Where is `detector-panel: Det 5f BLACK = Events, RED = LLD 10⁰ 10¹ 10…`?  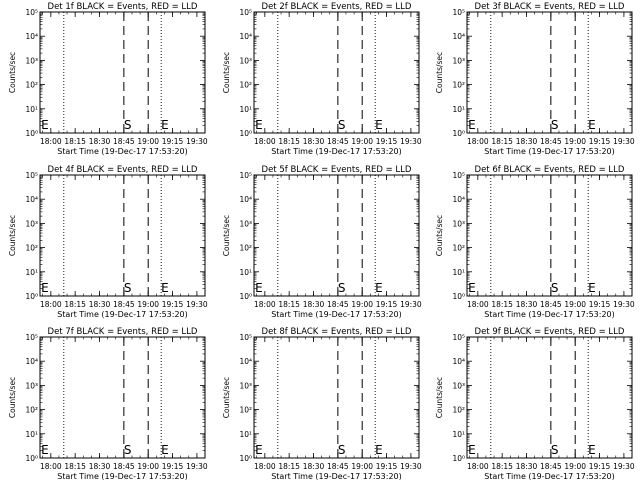
detector-panel: Det 5f BLACK = Events, RED = LLD 10⁰ 10¹ 10… is located at coordinates (322, 242).